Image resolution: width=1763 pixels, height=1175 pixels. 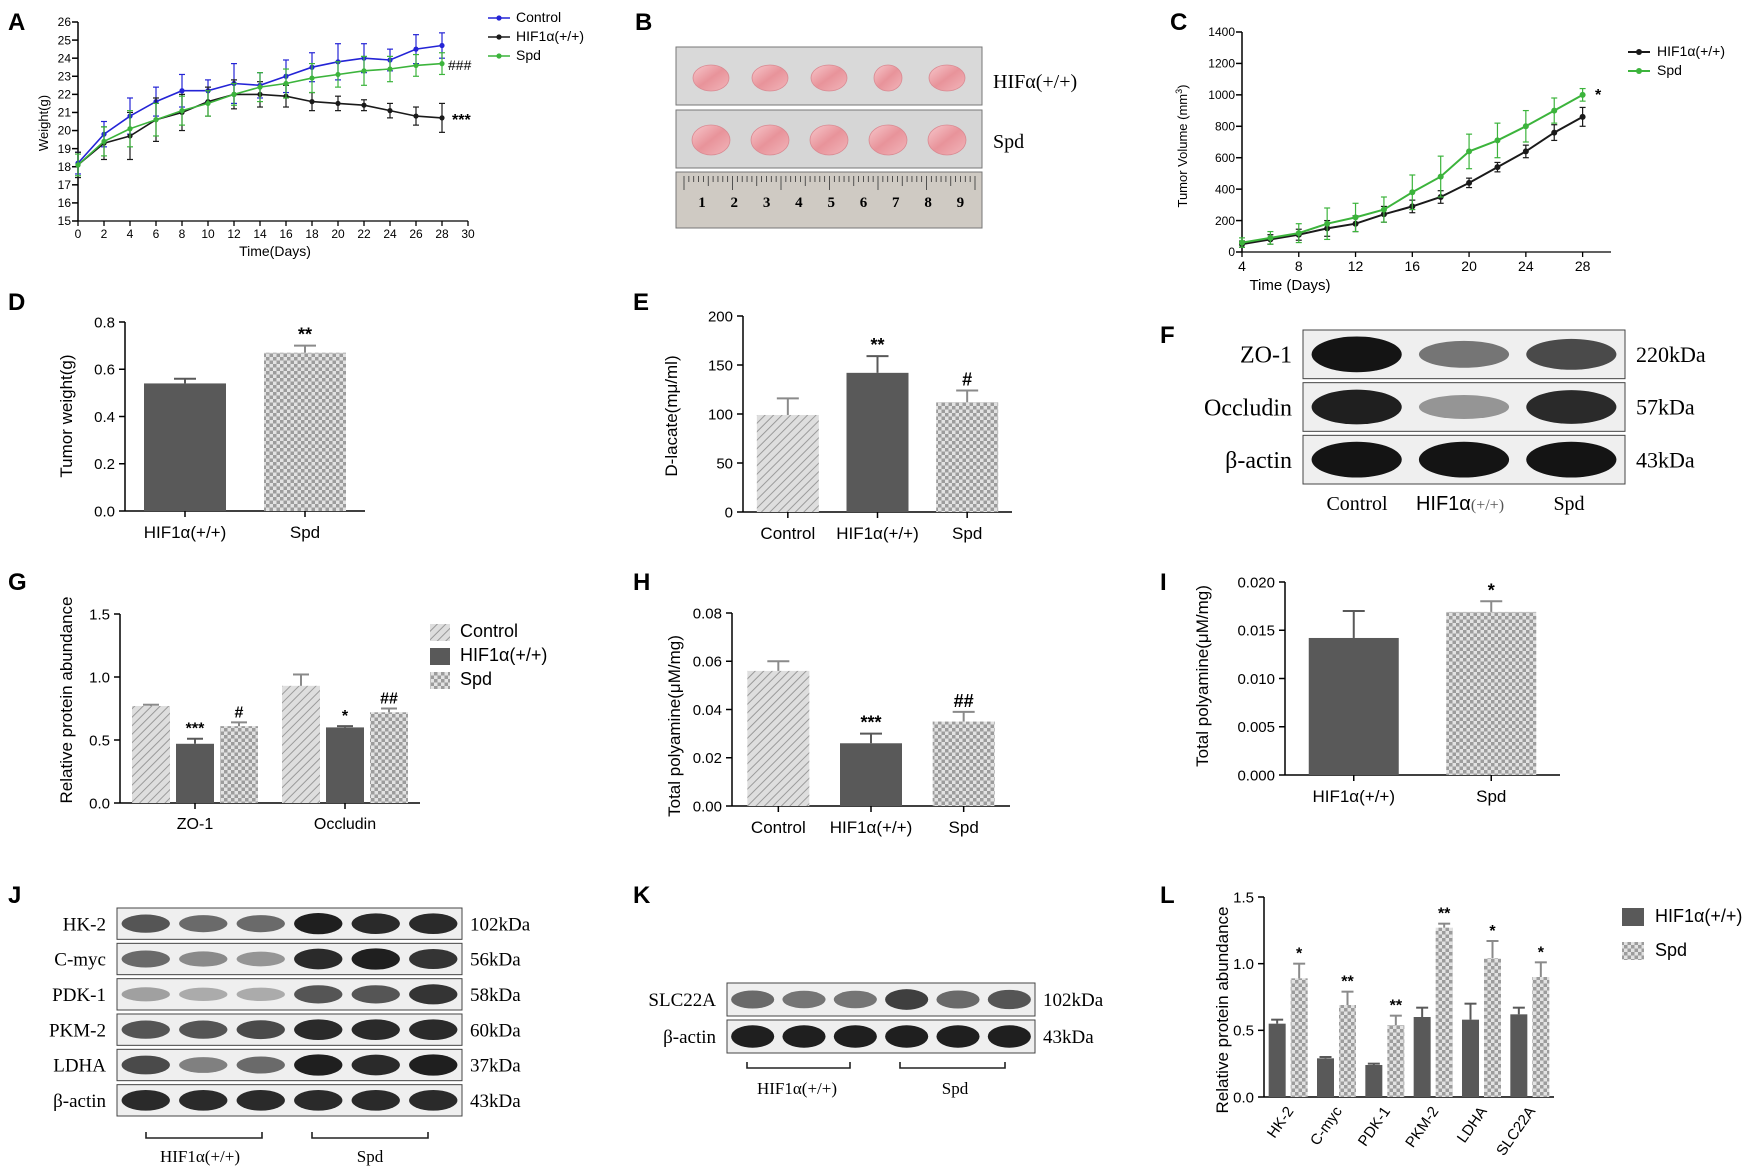 What do you see at coordinates (312, 234) in the screenshot?
I see `panel-a-x-tick-label: 18` at bounding box center [312, 234].